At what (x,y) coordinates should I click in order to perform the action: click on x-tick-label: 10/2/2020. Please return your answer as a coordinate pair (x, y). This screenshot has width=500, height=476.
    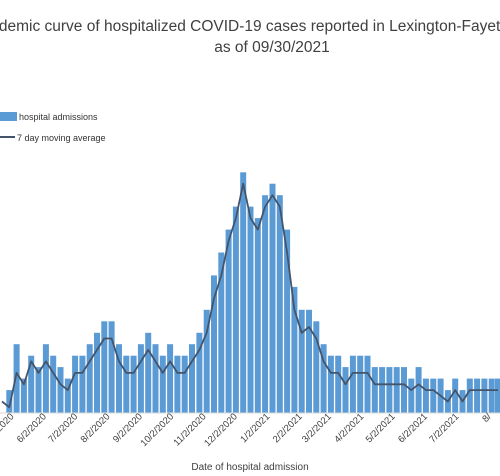
    Looking at the image, I should click on (158, 430).